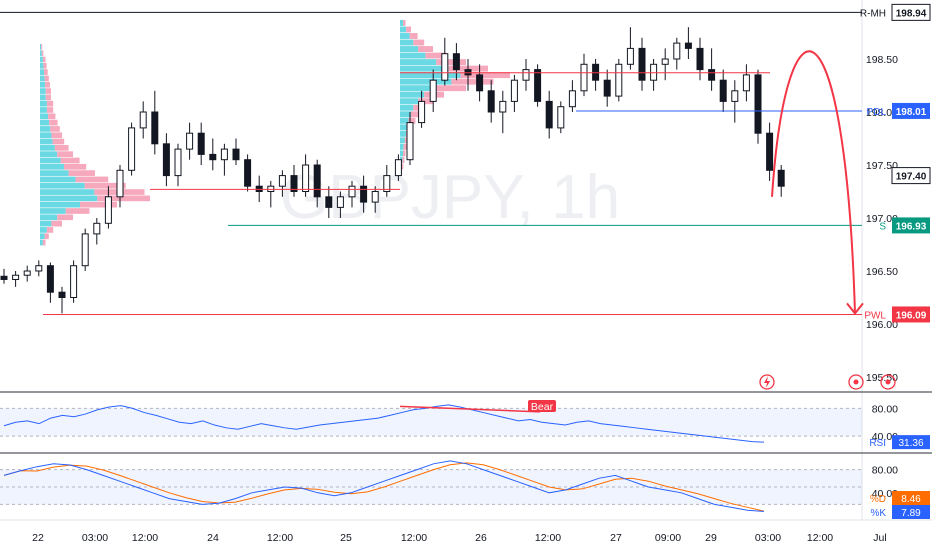 This screenshot has height=550, width=932. Describe the element at coordinates (882, 272) in the screenshot. I see `price-tick-label: 196.50` at that location.